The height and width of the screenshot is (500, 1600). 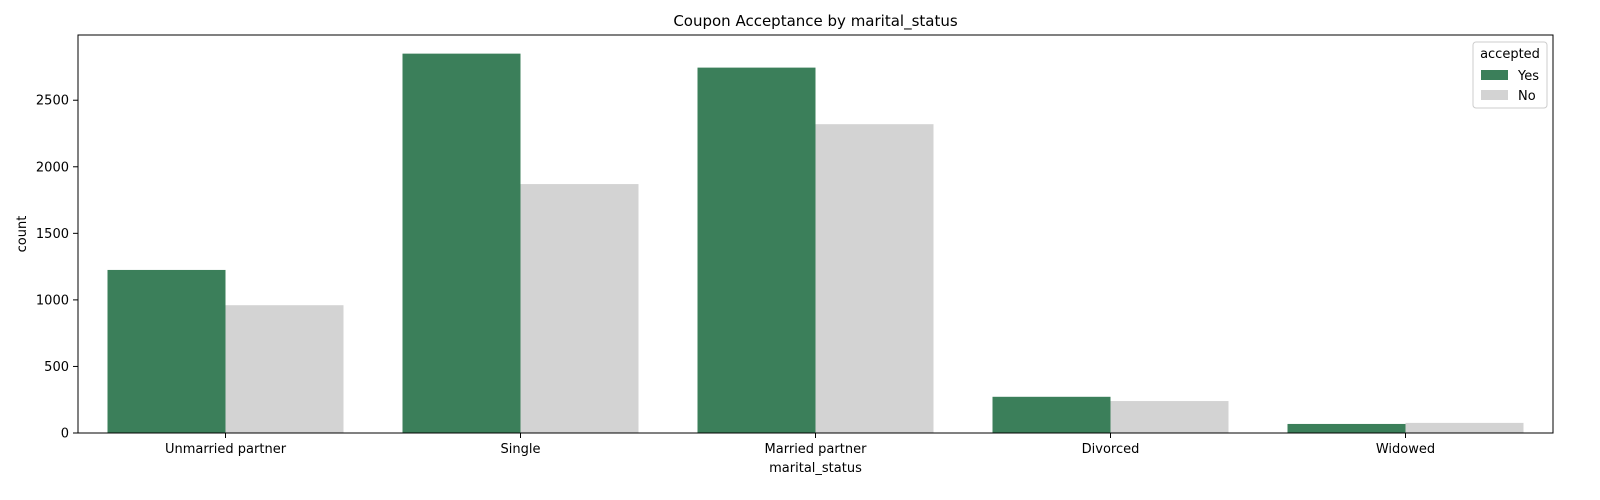 I want to click on y-tick-label: 2000, so click(x=52, y=167).